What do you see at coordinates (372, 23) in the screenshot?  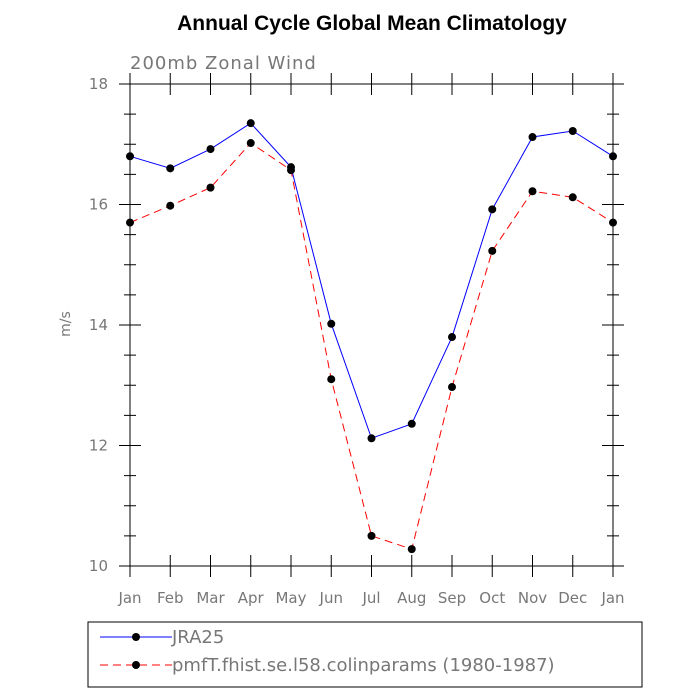 I see `chart-title: Annual Cycle Global Mean Climatology` at bounding box center [372, 23].